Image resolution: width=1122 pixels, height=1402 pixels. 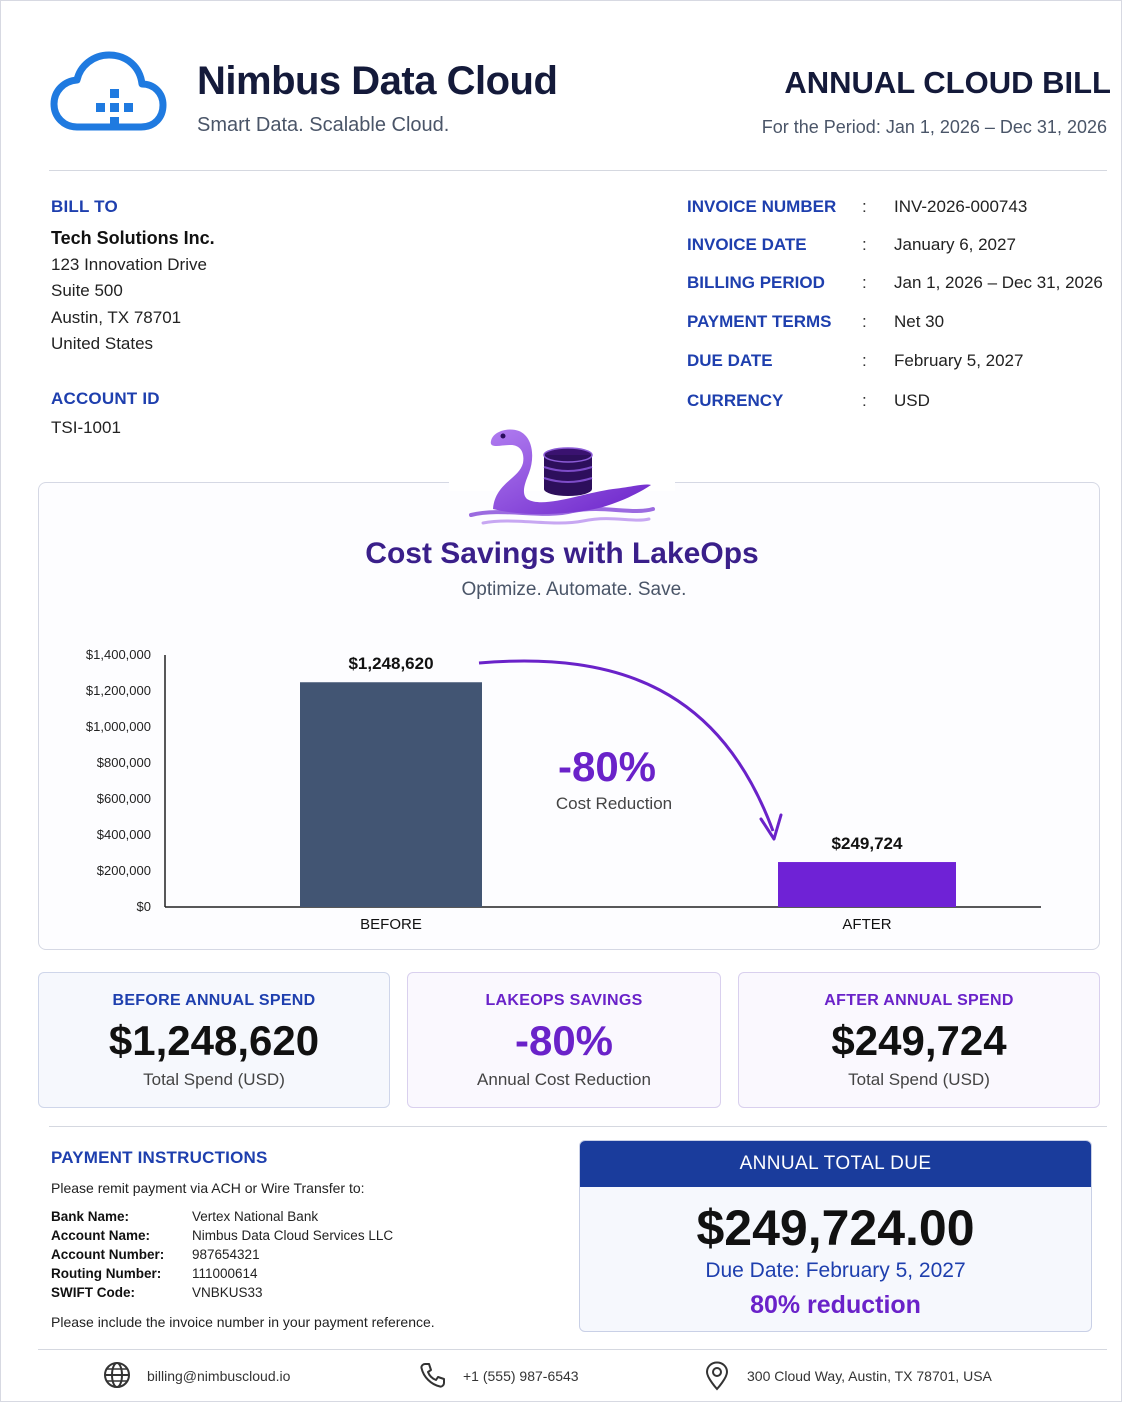 I want to click on invoice-number-row: INVOICE NUMBER : INV-2026-000743, so click(x=902, y=208).